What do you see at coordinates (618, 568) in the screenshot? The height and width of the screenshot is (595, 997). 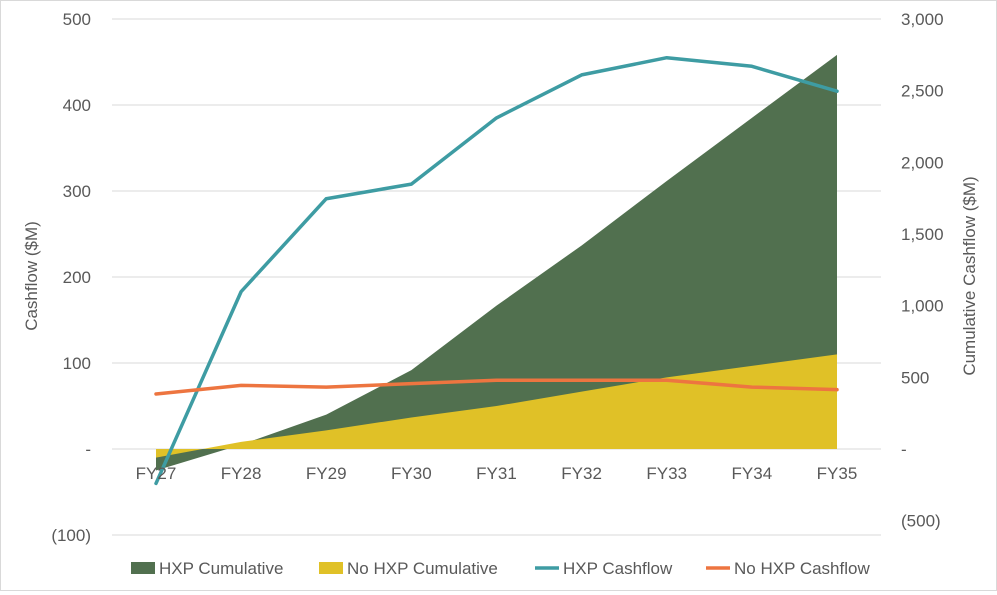 I see `legend-label: HXP Cashflow` at bounding box center [618, 568].